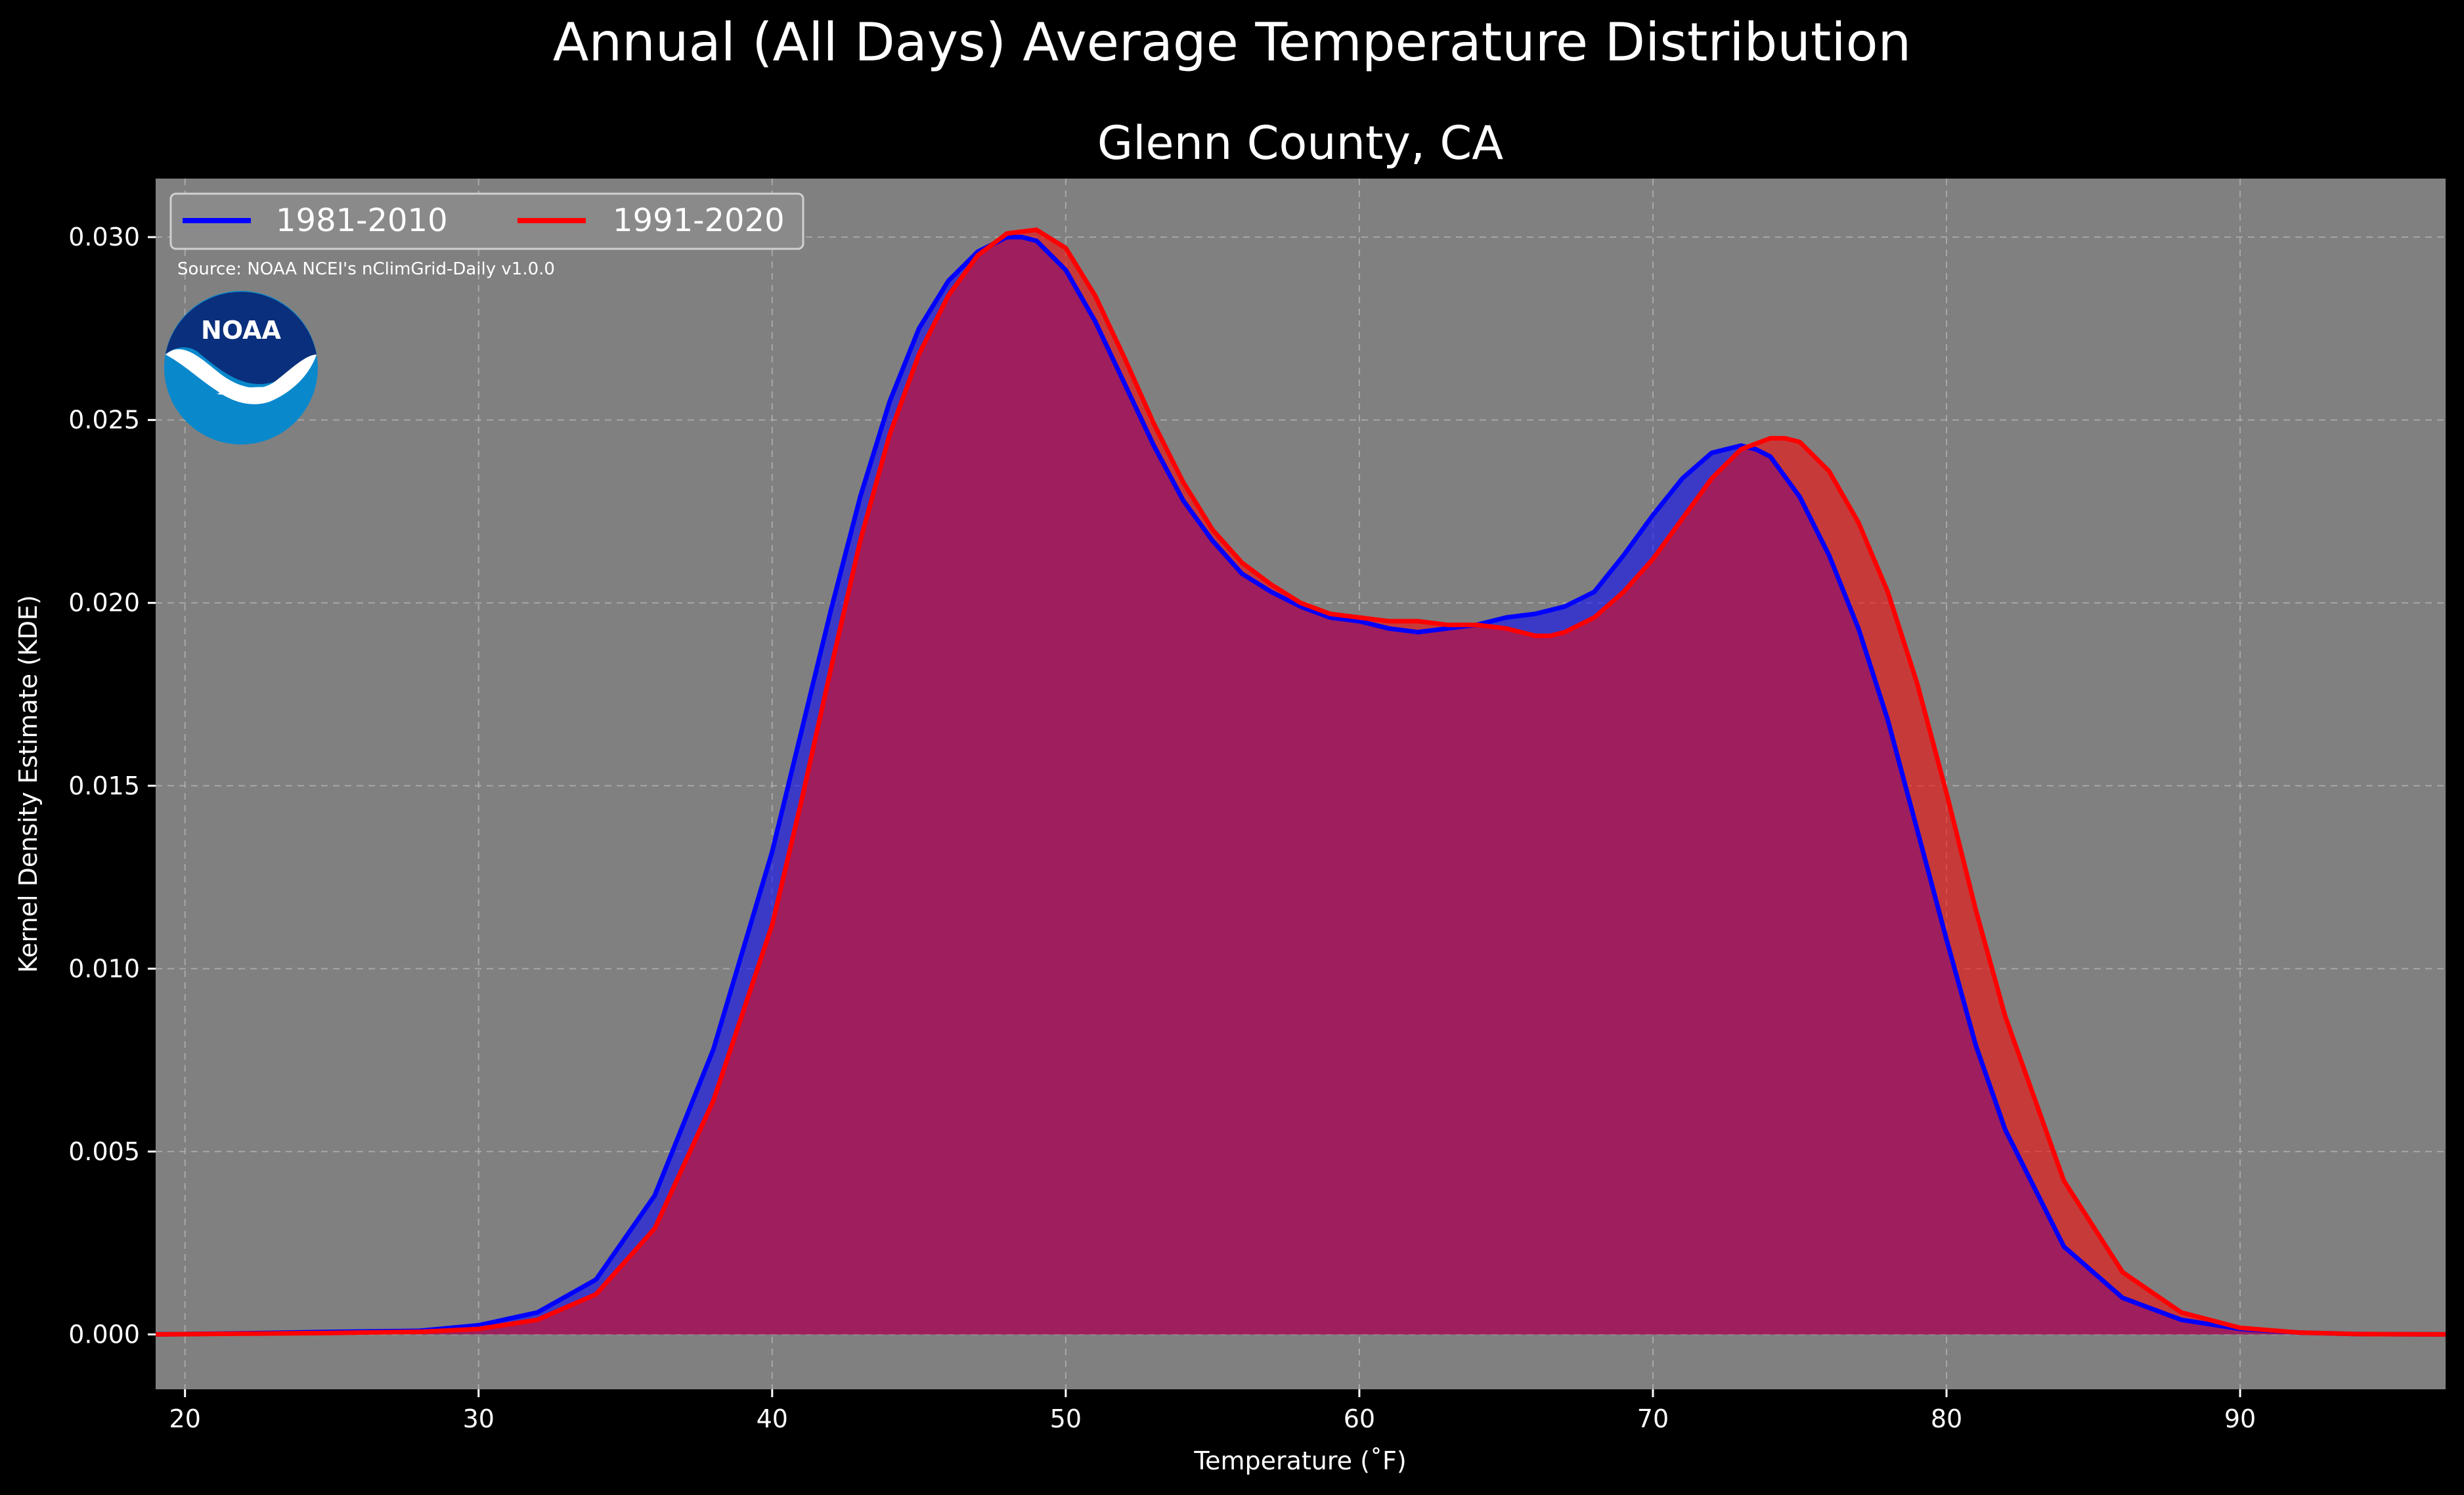 Image resolution: width=2464 pixels, height=1495 pixels. What do you see at coordinates (104, 785) in the screenshot?
I see `y-tick-label: 0.015` at bounding box center [104, 785].